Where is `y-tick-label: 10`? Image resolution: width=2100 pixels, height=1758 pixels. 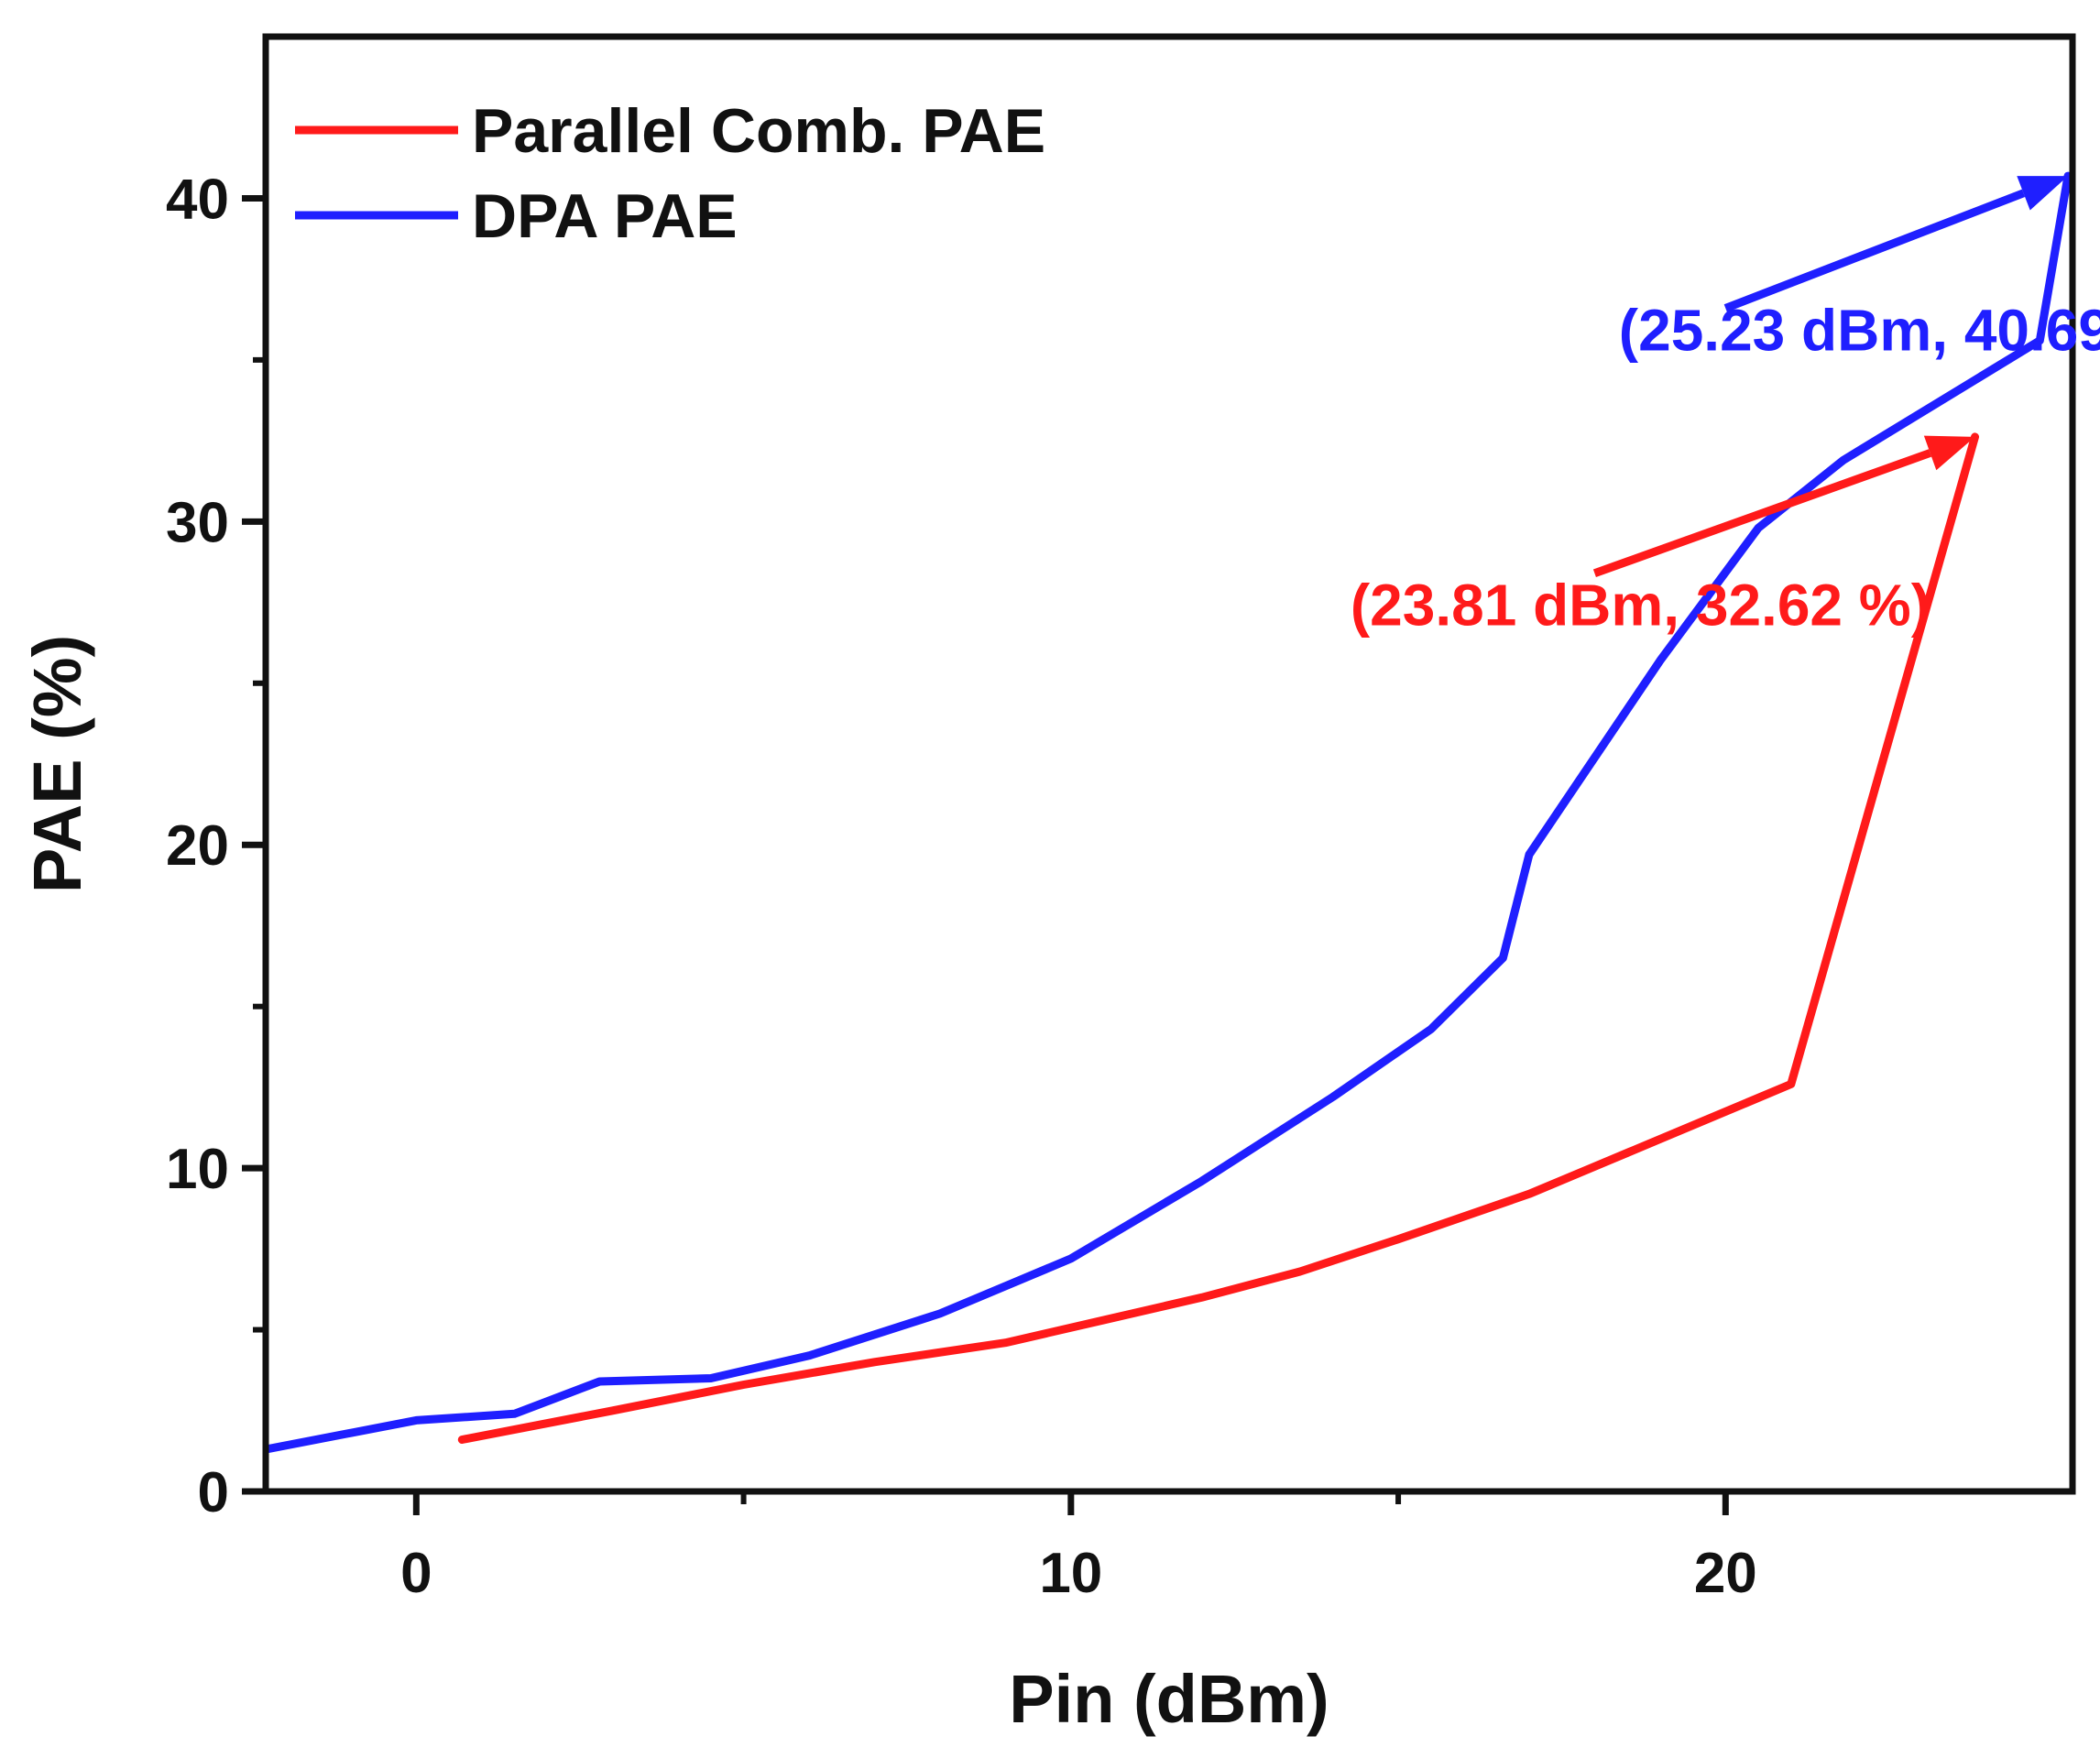
y-tick-label: 10 is located at coordinates (197, 1169).